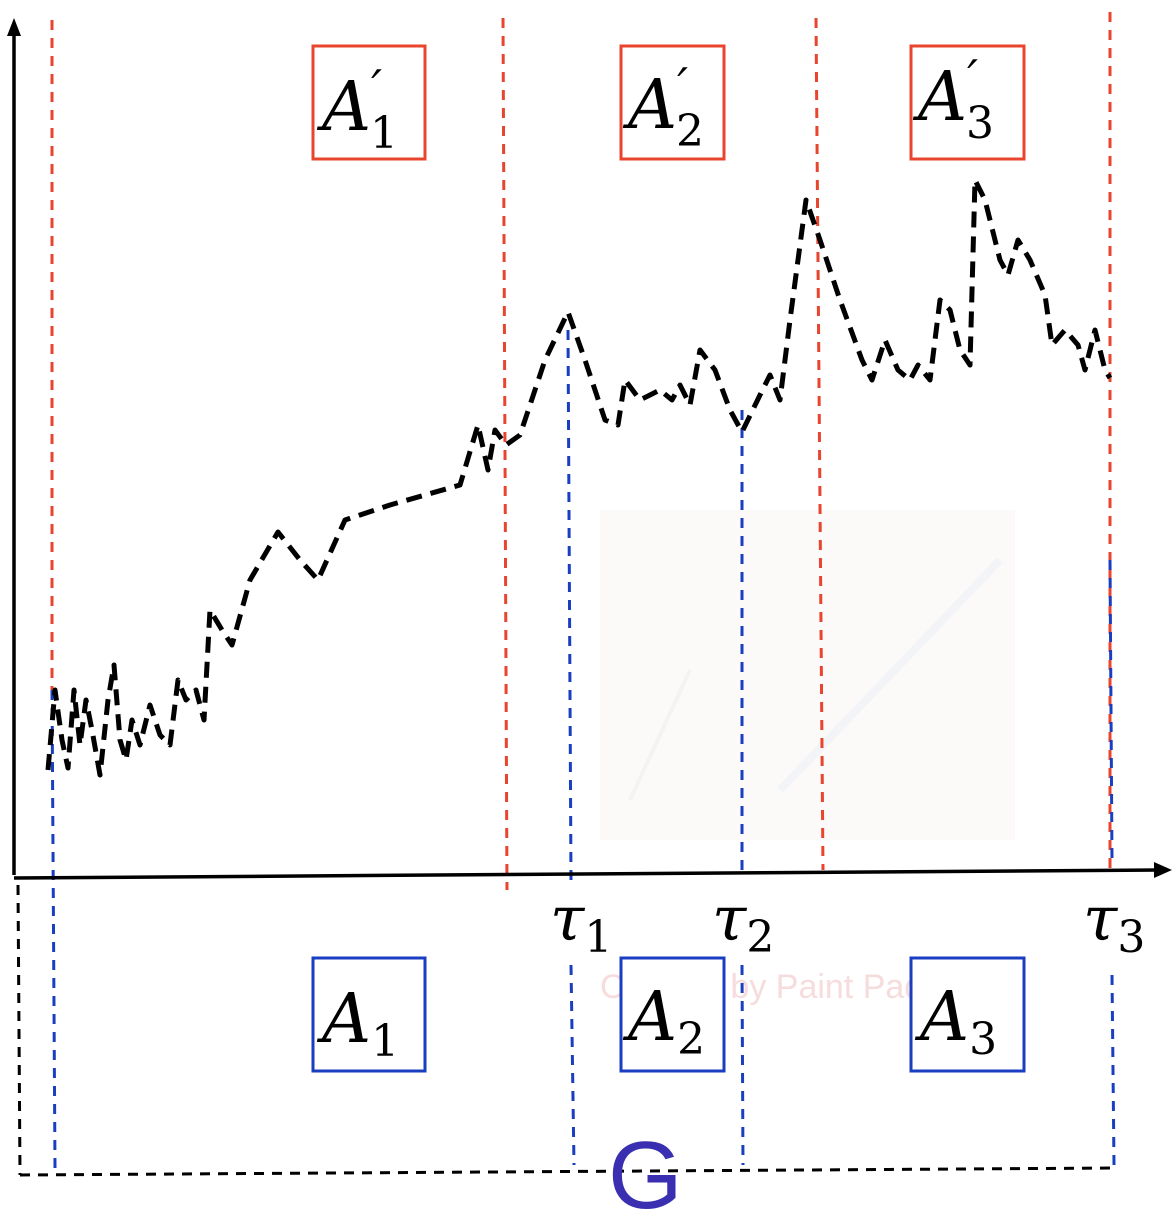  I want to click on tau-label-3-sub: 3, so click(1131, 937).